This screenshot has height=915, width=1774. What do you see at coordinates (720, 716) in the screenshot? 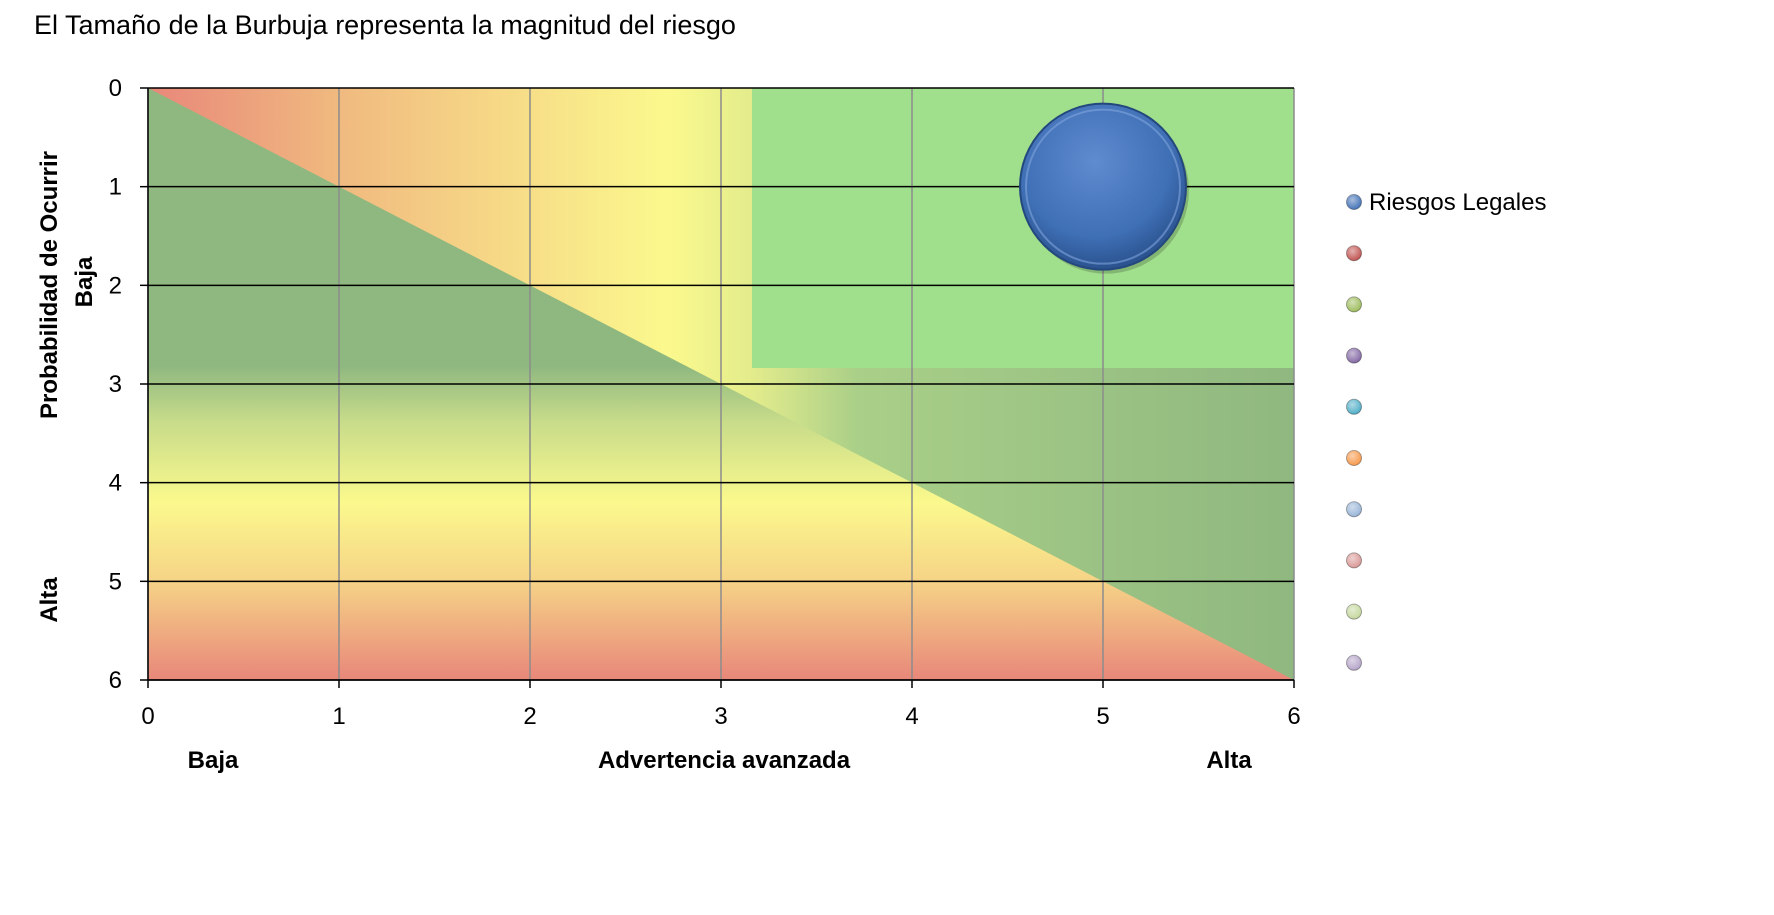
I see `x-tick-label: 3` at bounding box center [720, 716].